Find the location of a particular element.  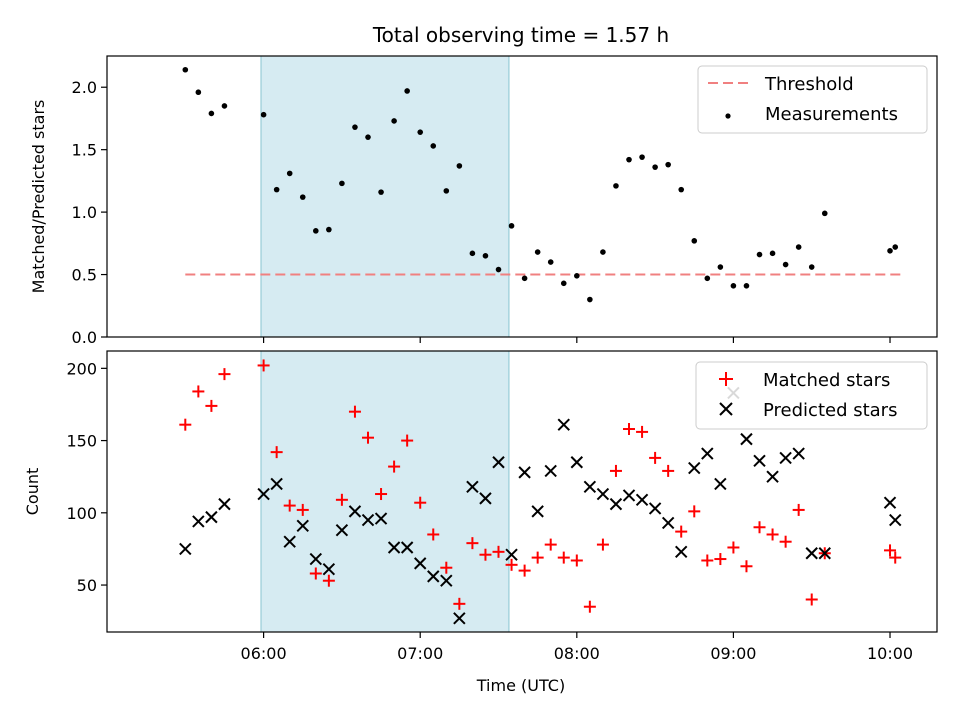

measurements-legend-label: Measurements is located at coordinates (831, 114).